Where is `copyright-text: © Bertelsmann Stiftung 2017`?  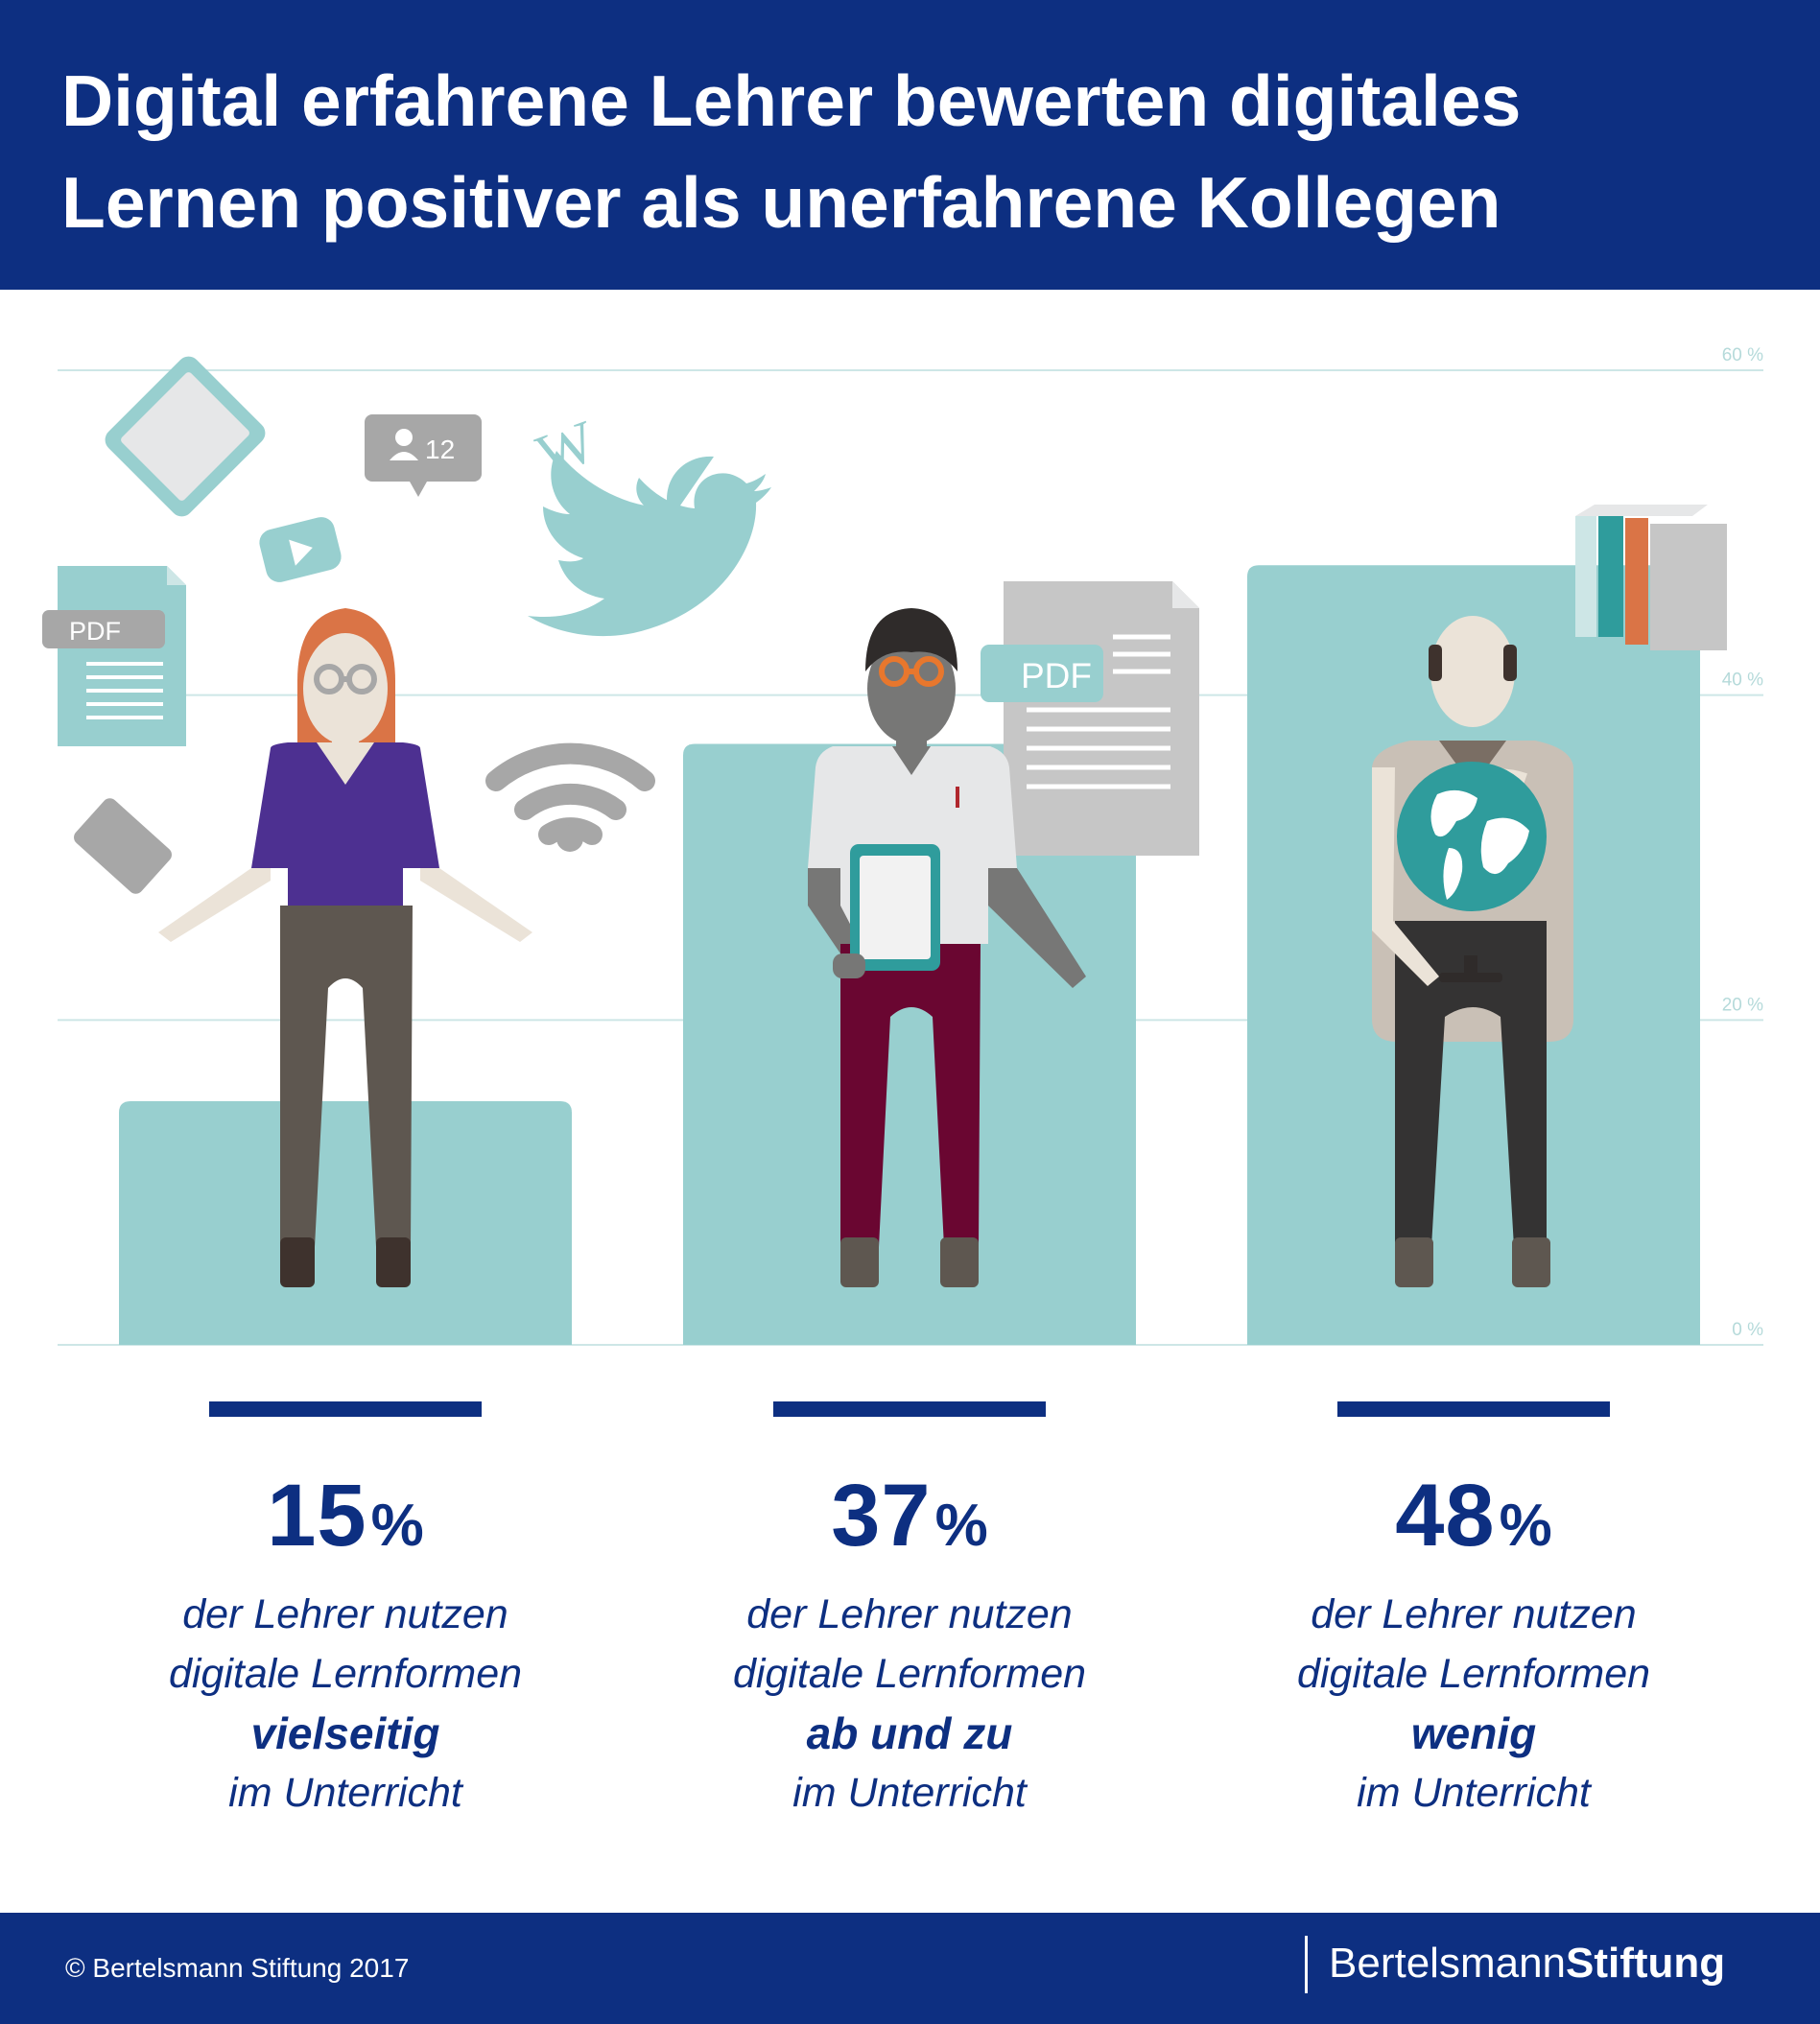 copyright-text: © Bertelsmann Stiftung 2017 is located at coordinates (237, 1968).